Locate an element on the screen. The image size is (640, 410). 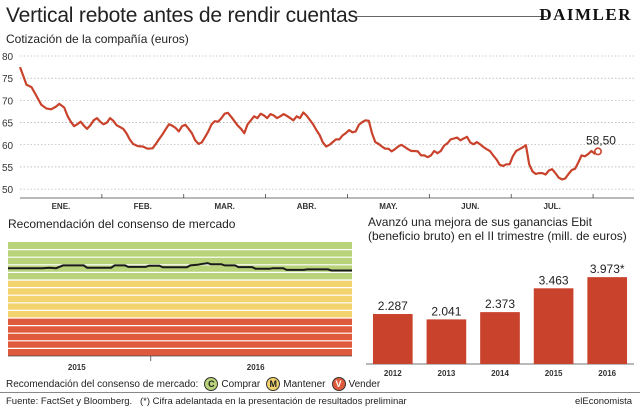
consensus-chart-title: Recomendación del consenso de mercado is located at coordinates (122, 224).